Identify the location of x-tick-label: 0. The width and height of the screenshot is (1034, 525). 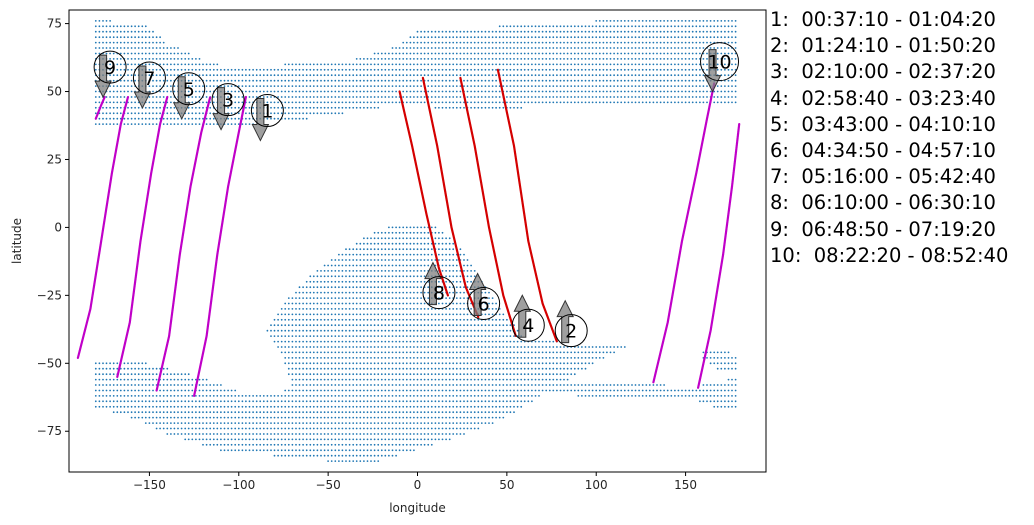
(418, 485).